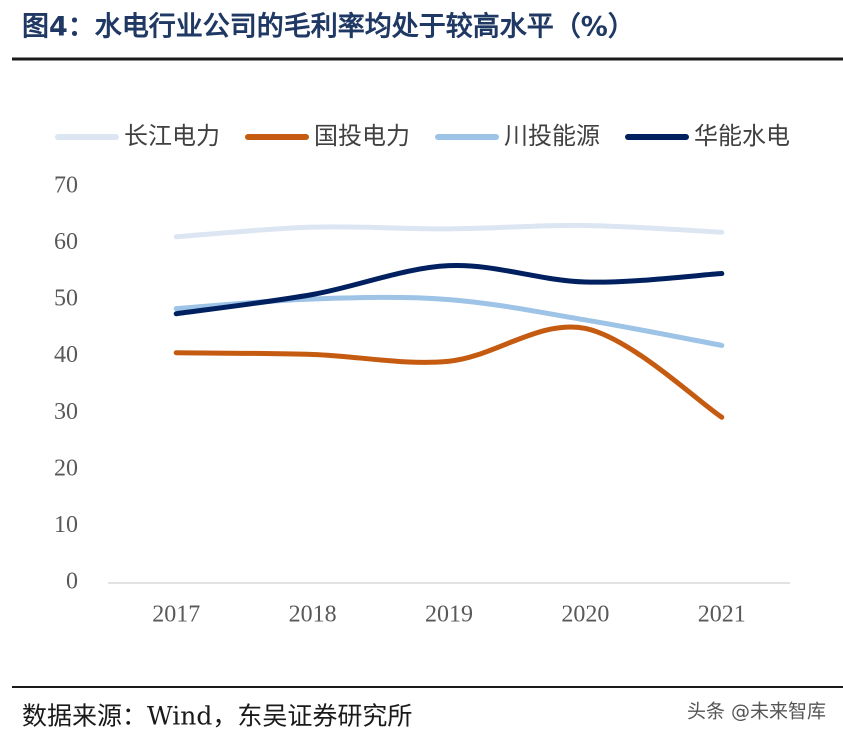 Image resolution: width=843 pixels, height=738 pixels. Describe the element at coordinates (449, 615) in the screenshot. I see `x-tick-label: 2019` at that location.